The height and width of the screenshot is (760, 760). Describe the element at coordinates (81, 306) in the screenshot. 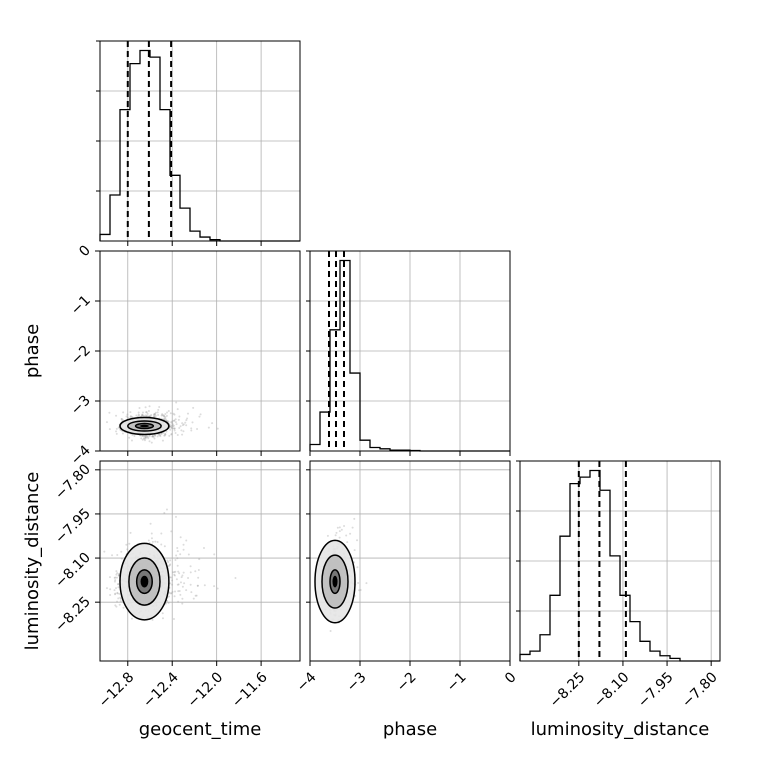

I see `ytick-label-phase-1: −1` at that location.